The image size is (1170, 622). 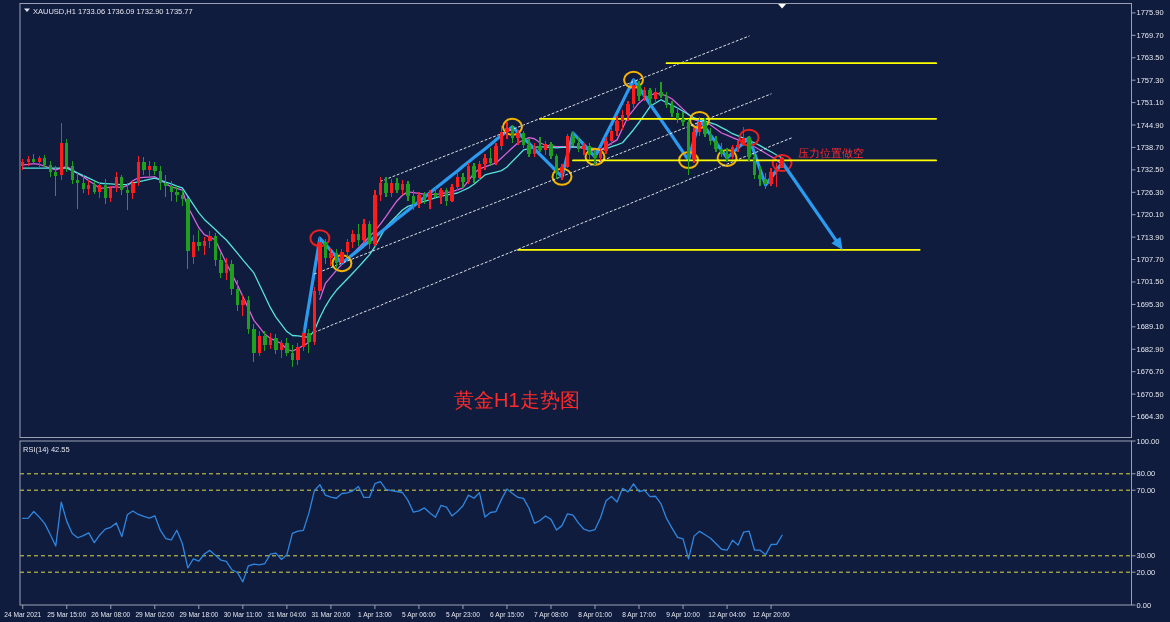 I want to click on annotation: 黄金H1走势图, so click(x=516, y=400).